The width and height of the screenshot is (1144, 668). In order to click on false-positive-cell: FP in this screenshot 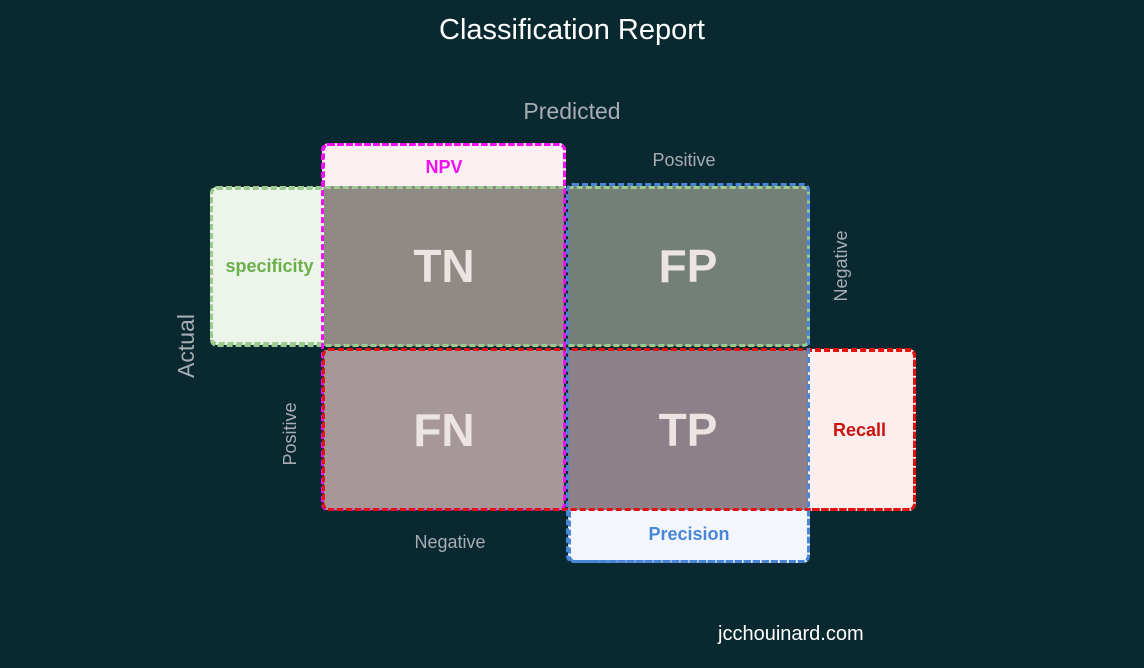, I will do `click(688, 266)`.